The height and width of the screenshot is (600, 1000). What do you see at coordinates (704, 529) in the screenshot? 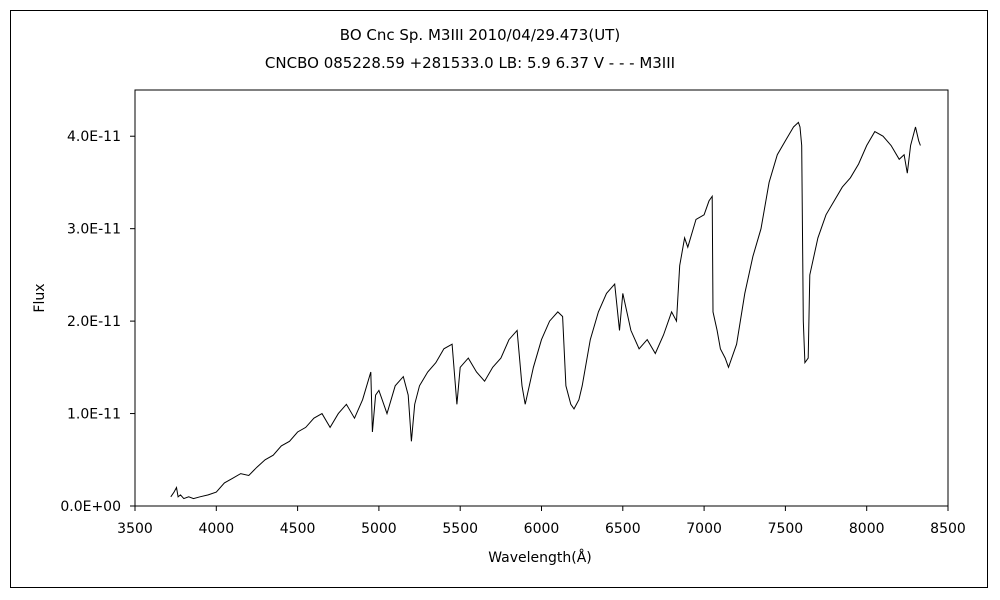
I see `x-tick-label: 7000` at bounding box center [704, 529].